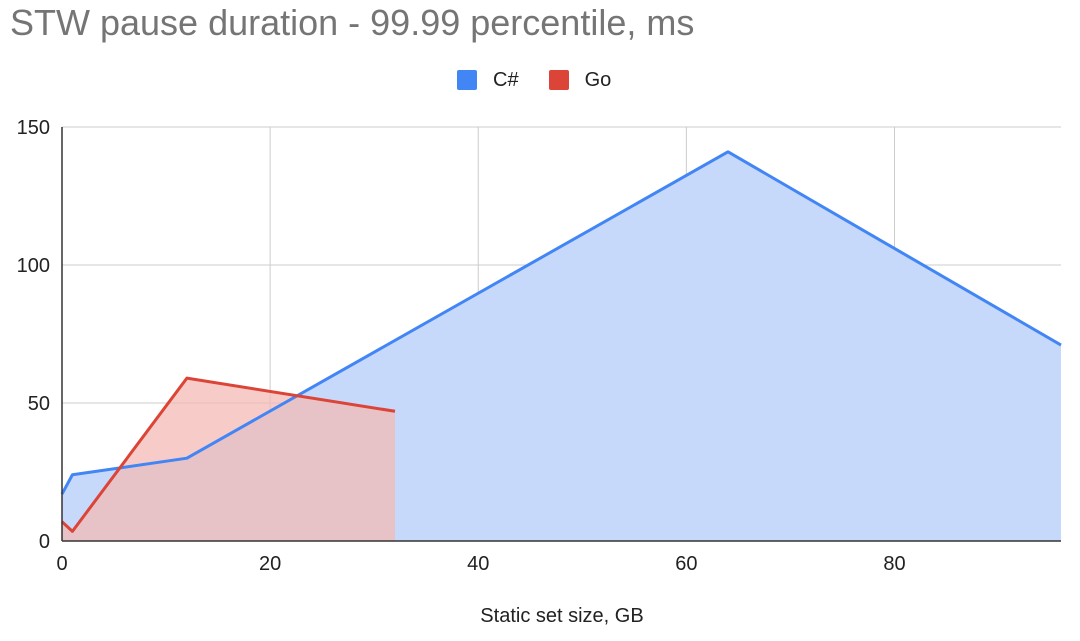 Image resolution: width=1080 pixels, height=641 pixels. Describe the element at coordinates (33, 128) in the screenshot. I see `y-tick-label: 150` at that location.